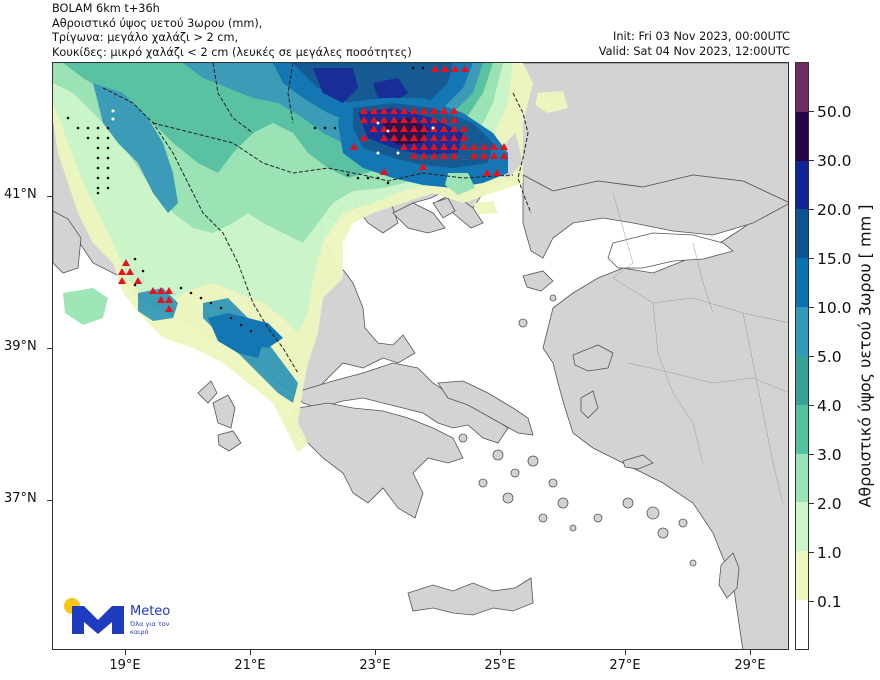  Describe the element at coordinates (625, 665) in the screenshot. I see `x-tick-27e: 27°E` at that location.